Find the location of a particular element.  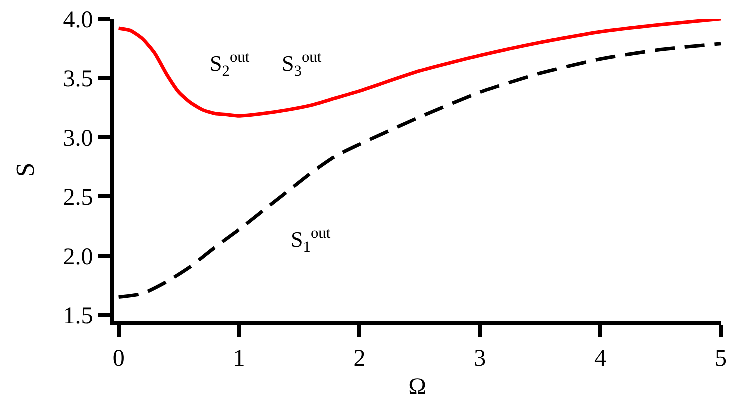

x-tick-label: 2 is located at coordinates (360, 359).